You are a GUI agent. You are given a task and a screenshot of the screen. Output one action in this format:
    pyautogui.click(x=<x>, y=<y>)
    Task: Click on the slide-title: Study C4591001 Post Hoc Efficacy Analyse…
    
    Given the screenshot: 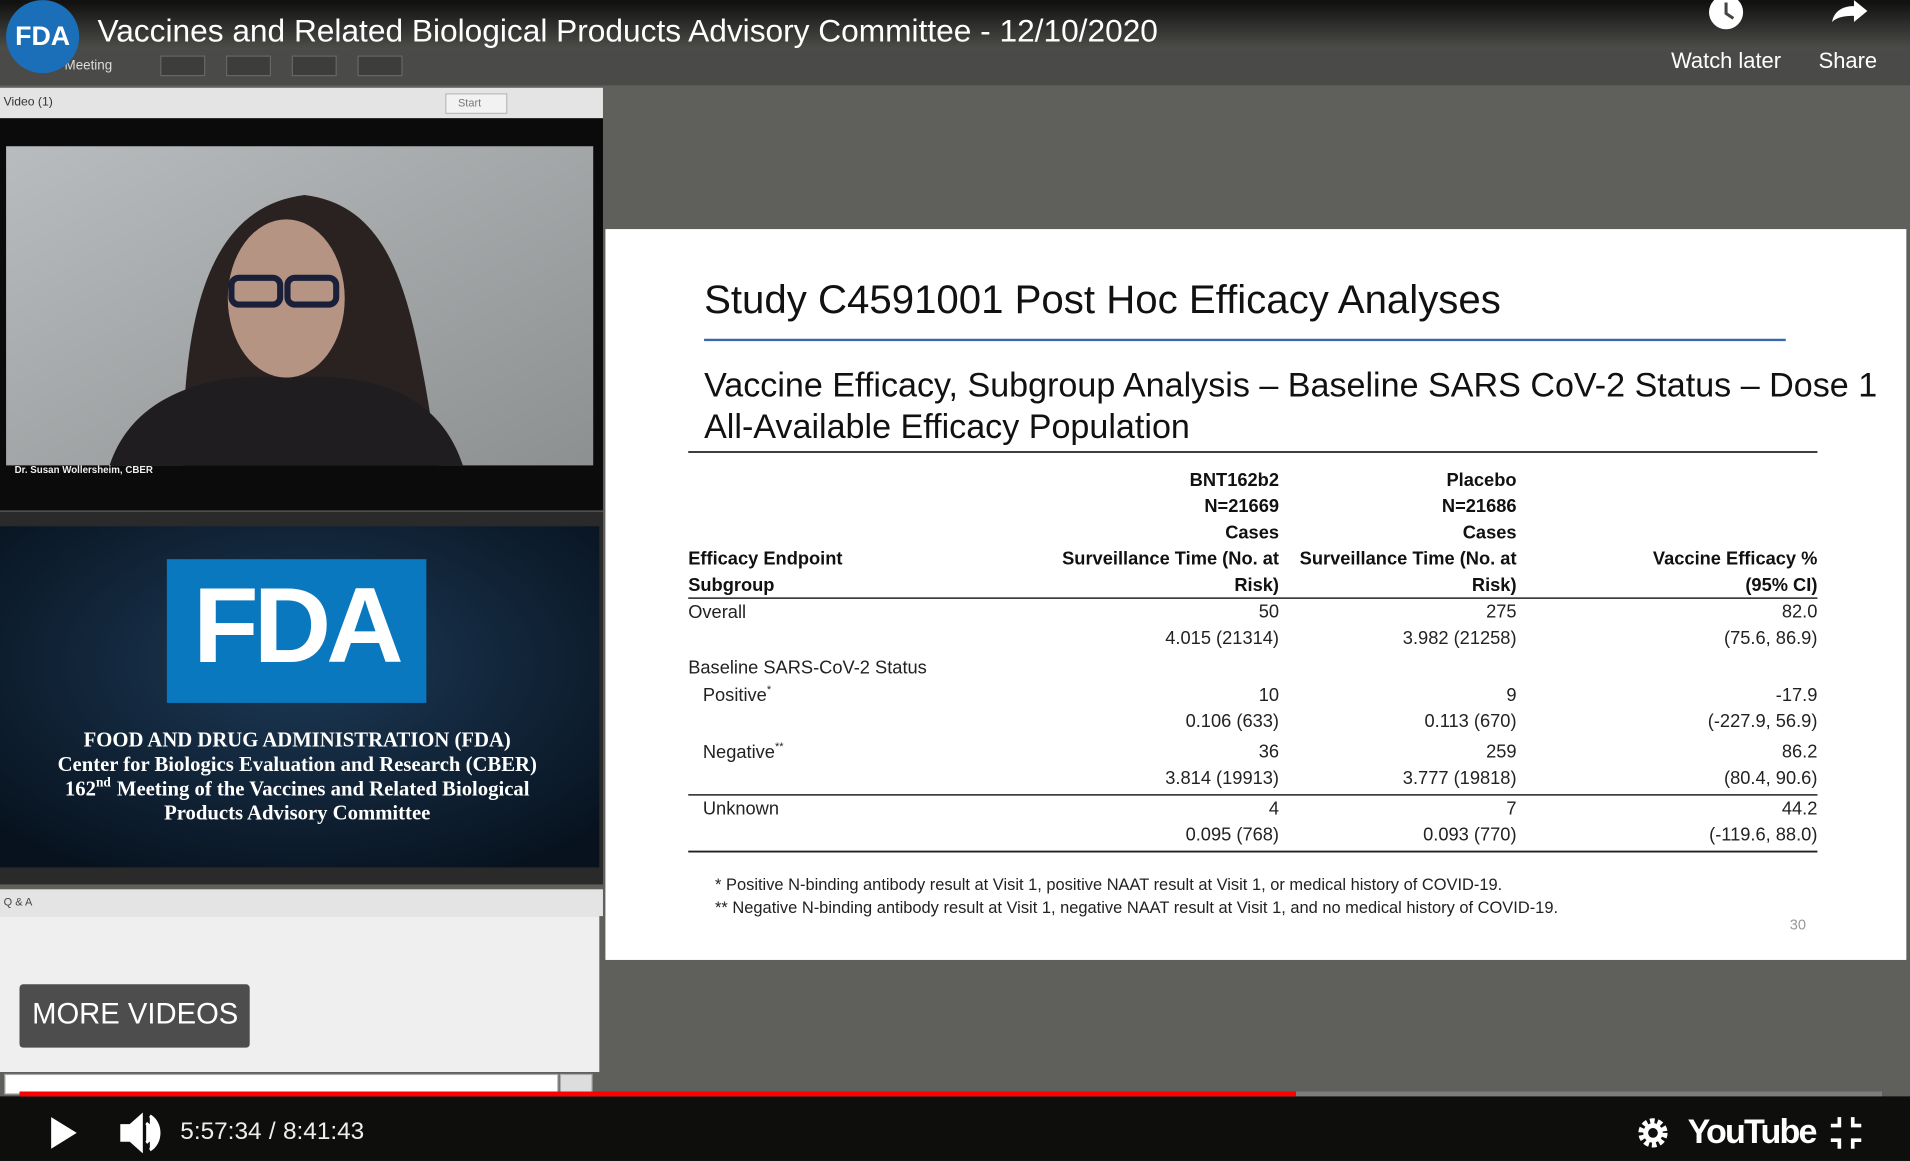 What is the action you would take?
    pyautogui.click(x=1102, y=299)
    